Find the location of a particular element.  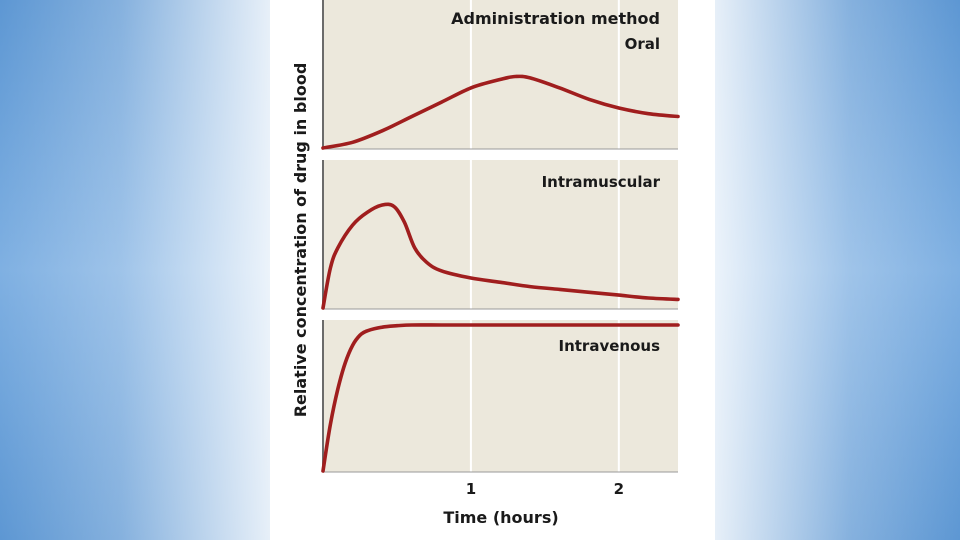

legend-label-intravenous: Intravenous is located at coordinates (610, 346).